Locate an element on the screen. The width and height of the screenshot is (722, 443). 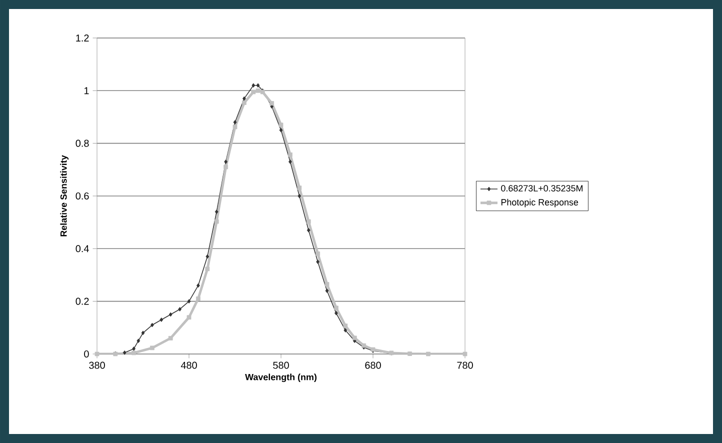
y-tick-label: 0.4 is located at coordinates (82, 248).